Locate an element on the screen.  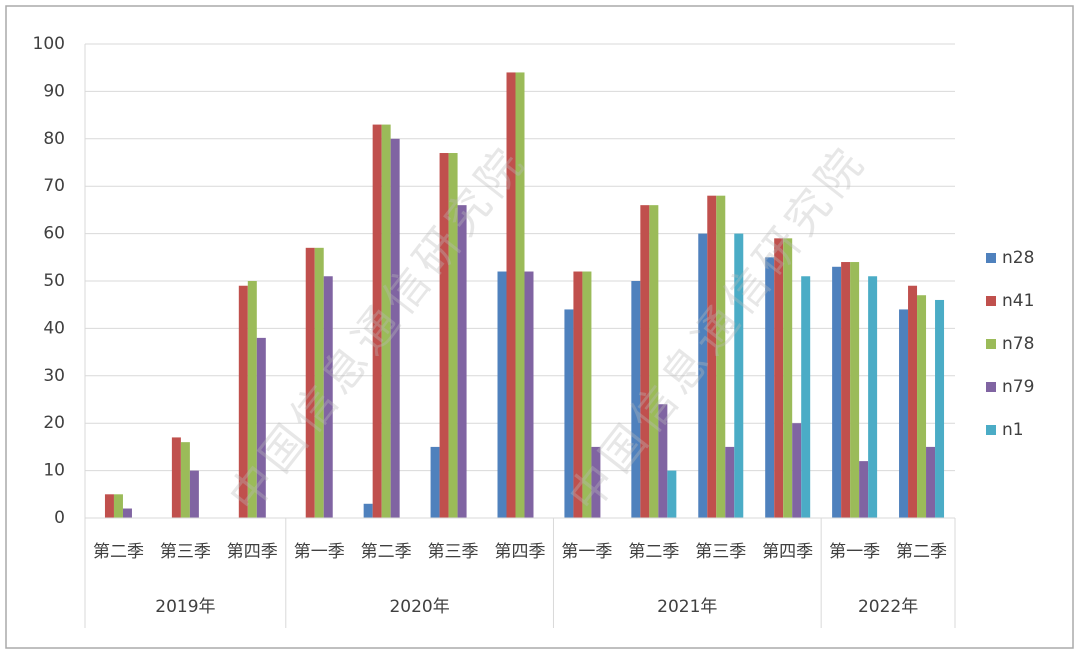
y-tick-label: 50 is located at coordinates (54, 281).